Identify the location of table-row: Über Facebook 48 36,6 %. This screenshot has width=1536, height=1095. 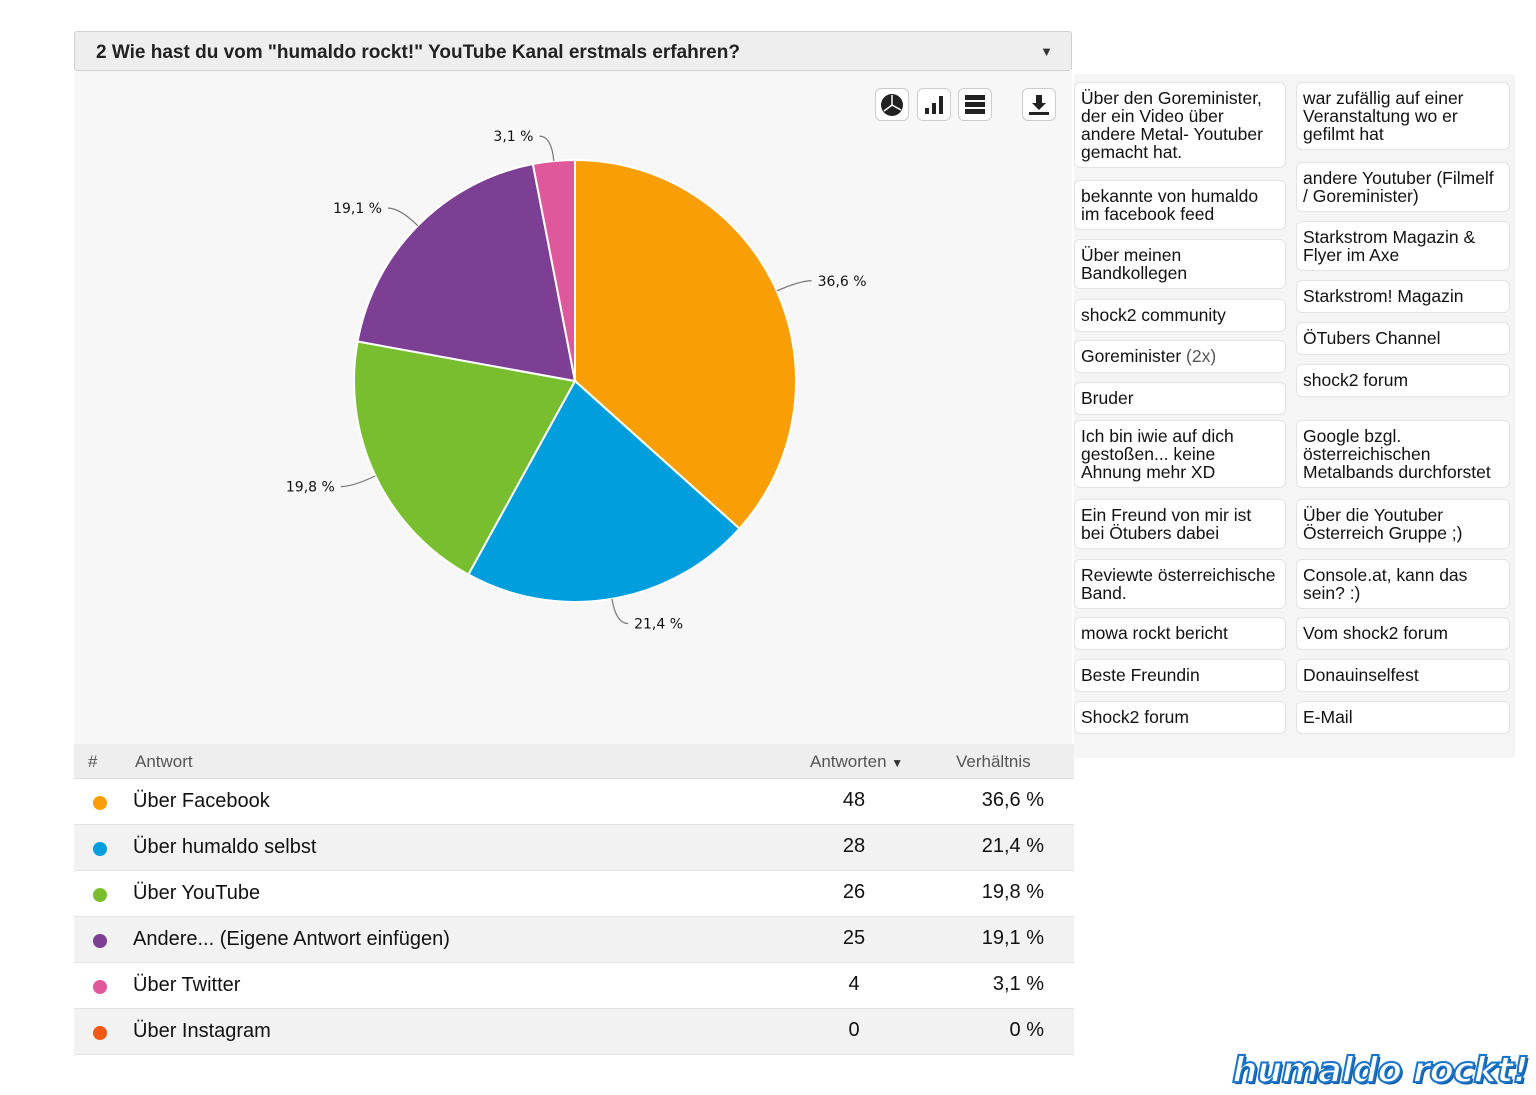
(574, 802).